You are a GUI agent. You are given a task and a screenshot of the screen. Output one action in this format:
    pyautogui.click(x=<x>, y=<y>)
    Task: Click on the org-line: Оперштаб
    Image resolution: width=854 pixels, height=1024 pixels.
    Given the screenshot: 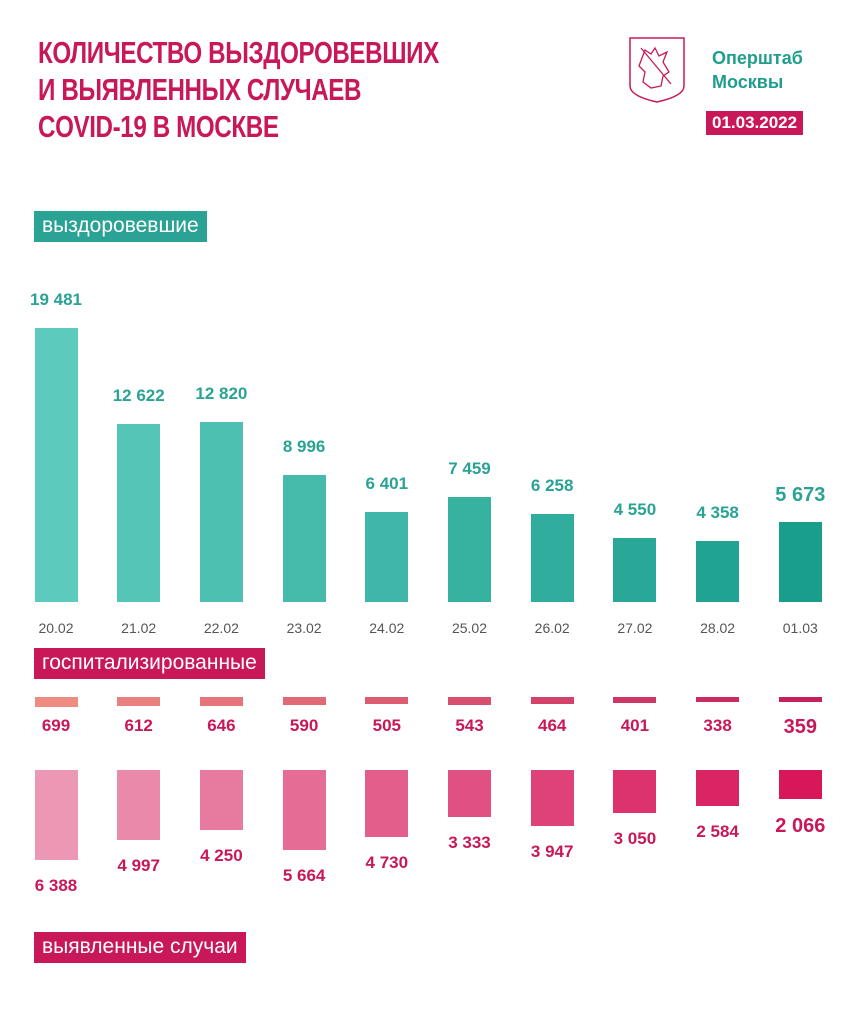 What is the action you would take?
    pyautogui.click(x=757, y=58)
    